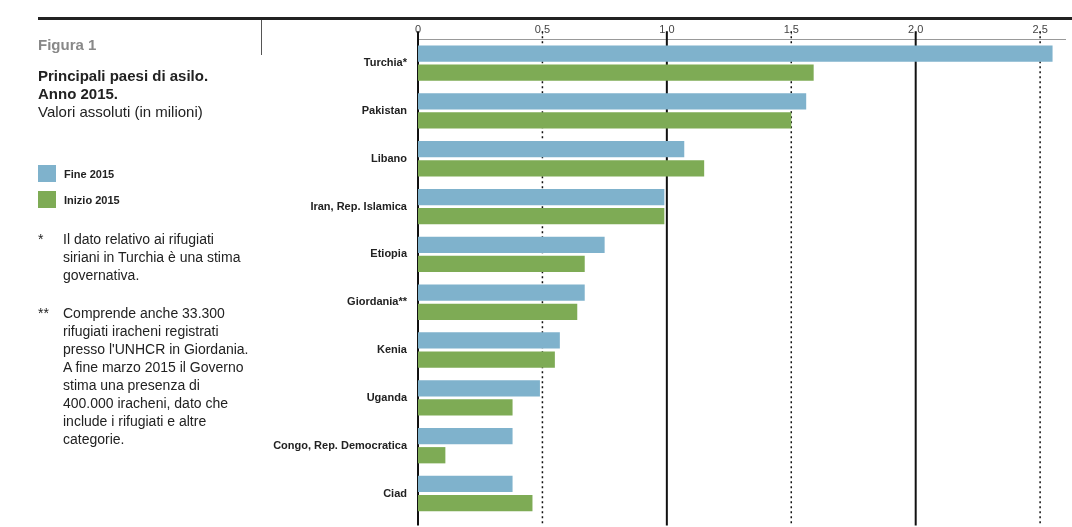 This screenshot has width=1072, height=527. What do you see at coordinates (387, 396) in the screenshot?
I see `y-tick-label: Uganda` at bounding box center [387, 396].